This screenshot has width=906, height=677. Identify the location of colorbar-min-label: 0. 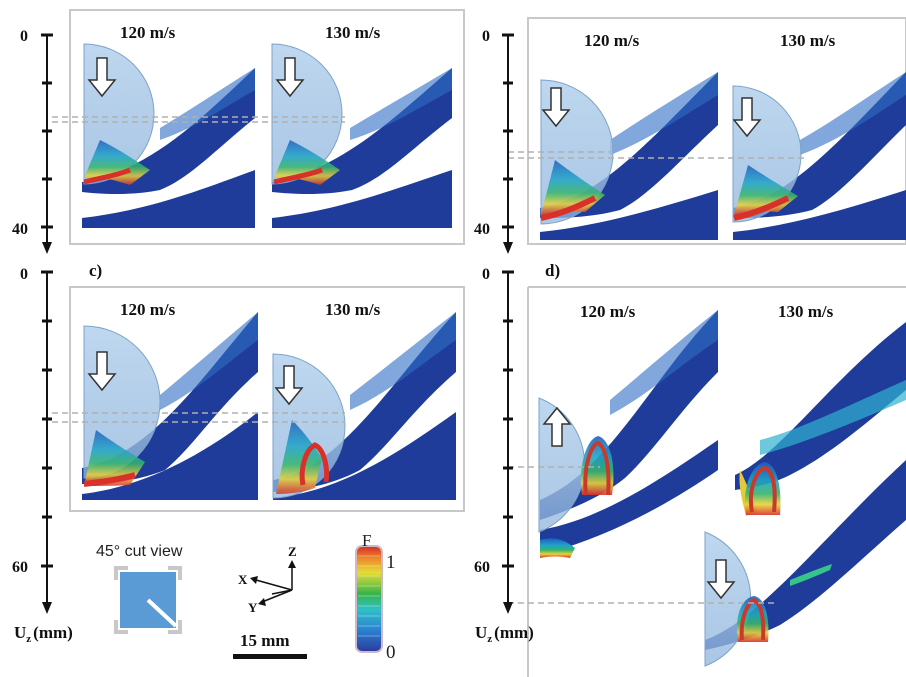
(391, 652).